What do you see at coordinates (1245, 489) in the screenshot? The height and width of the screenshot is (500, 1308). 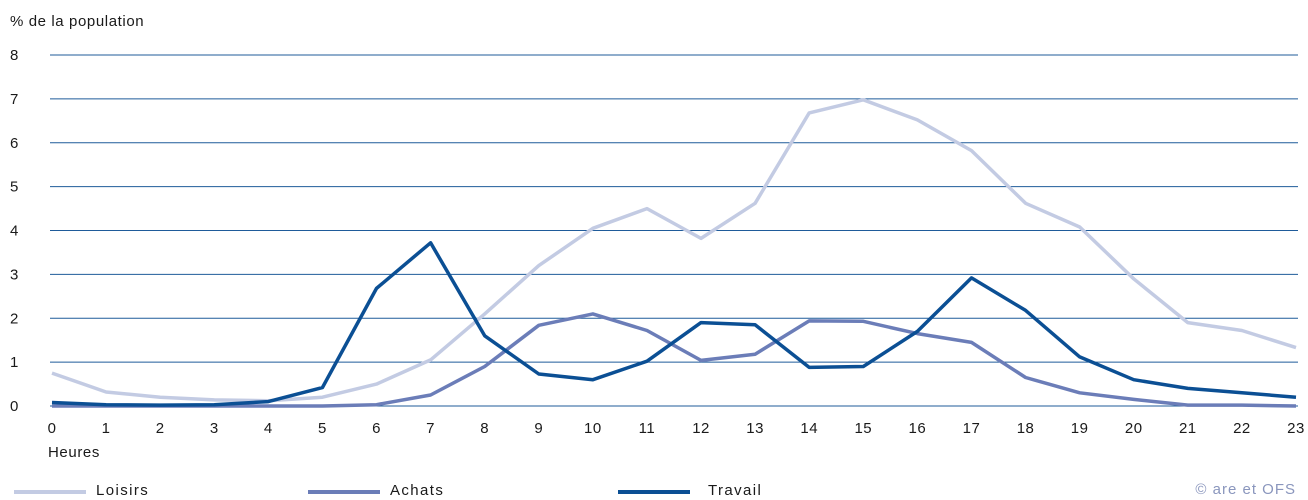 I see `source-credit: © are et OFS` at bounding box center [1245, 489].